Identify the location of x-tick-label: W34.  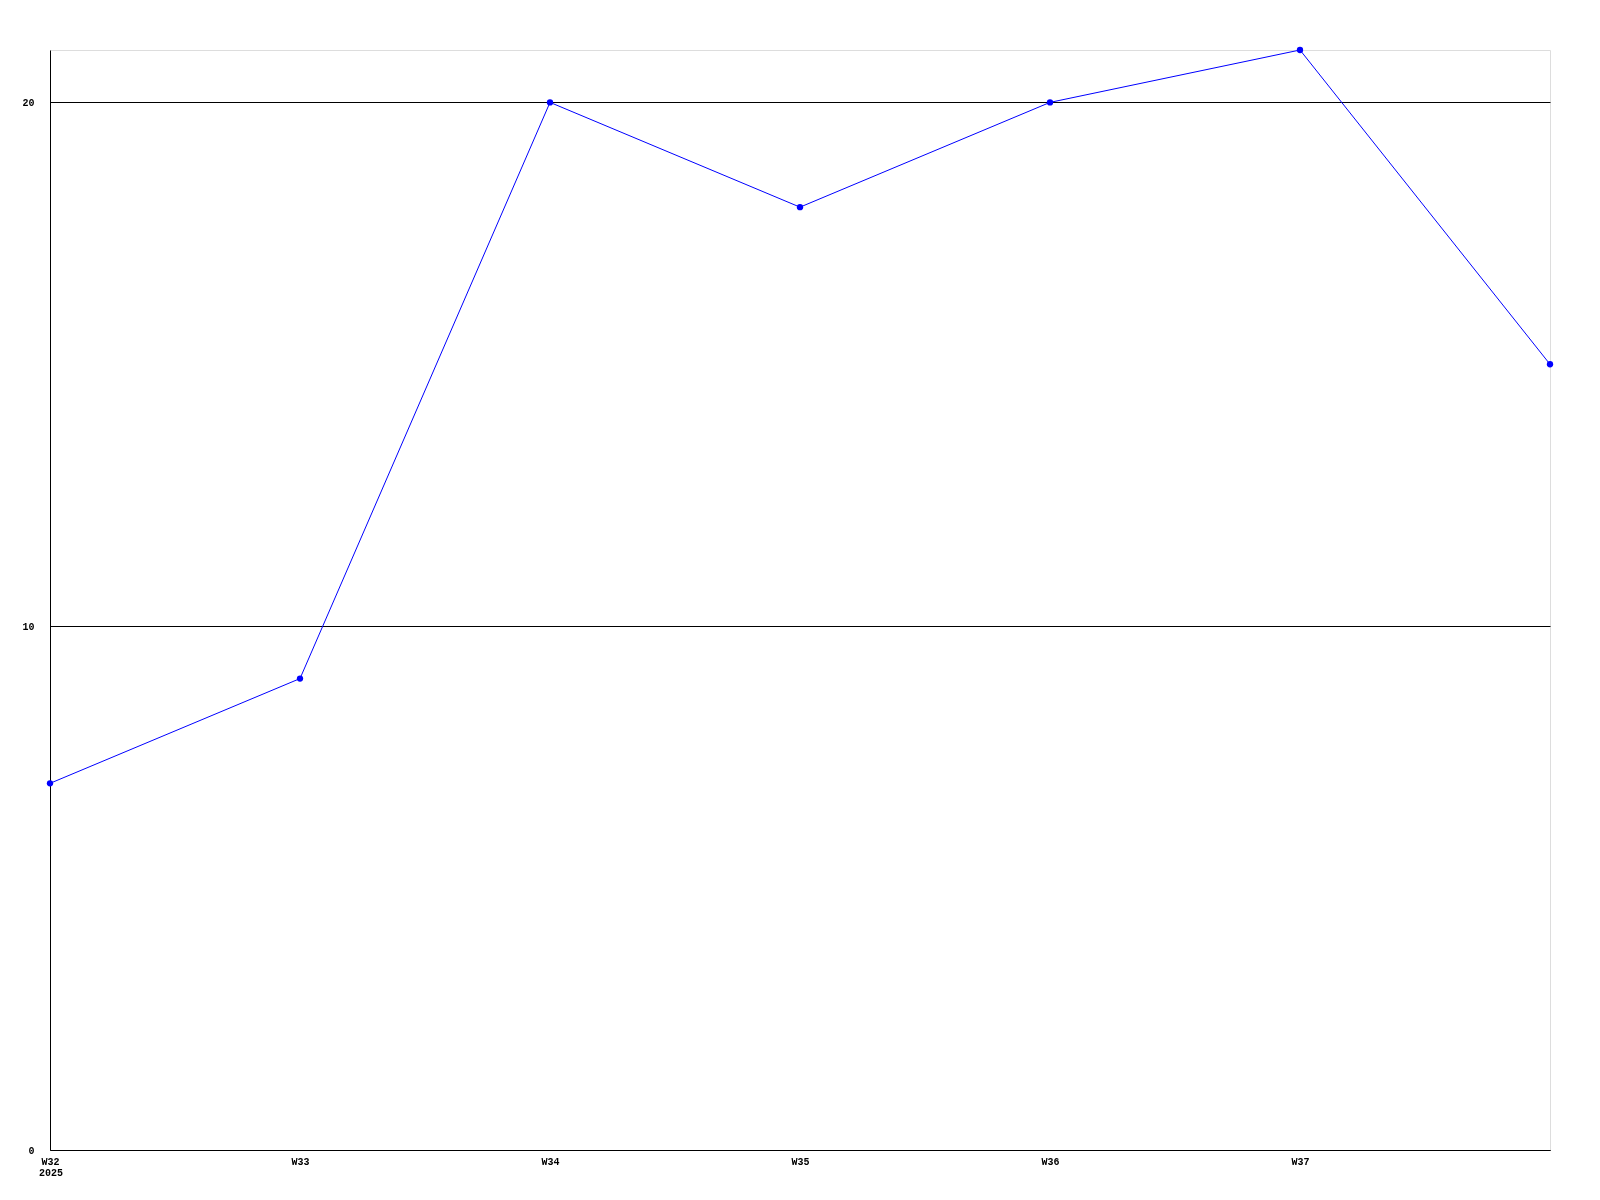
(550, 1162).